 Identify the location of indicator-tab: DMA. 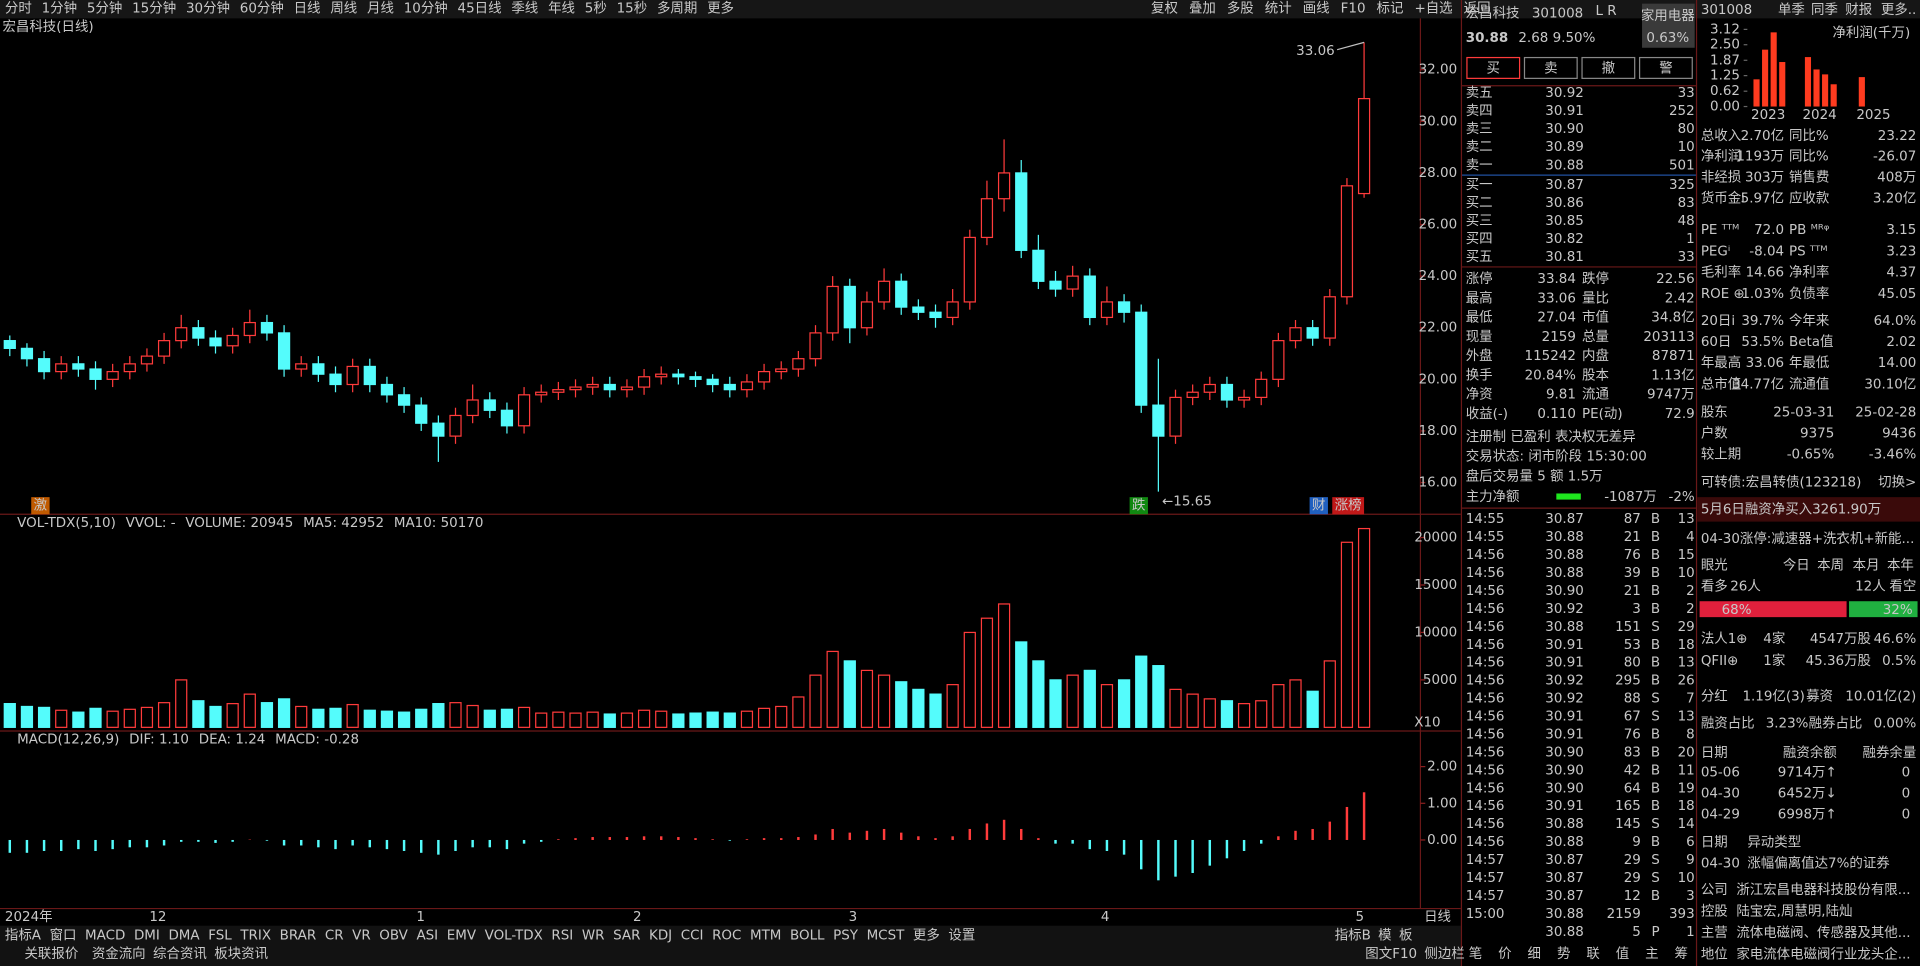
(184, 936).